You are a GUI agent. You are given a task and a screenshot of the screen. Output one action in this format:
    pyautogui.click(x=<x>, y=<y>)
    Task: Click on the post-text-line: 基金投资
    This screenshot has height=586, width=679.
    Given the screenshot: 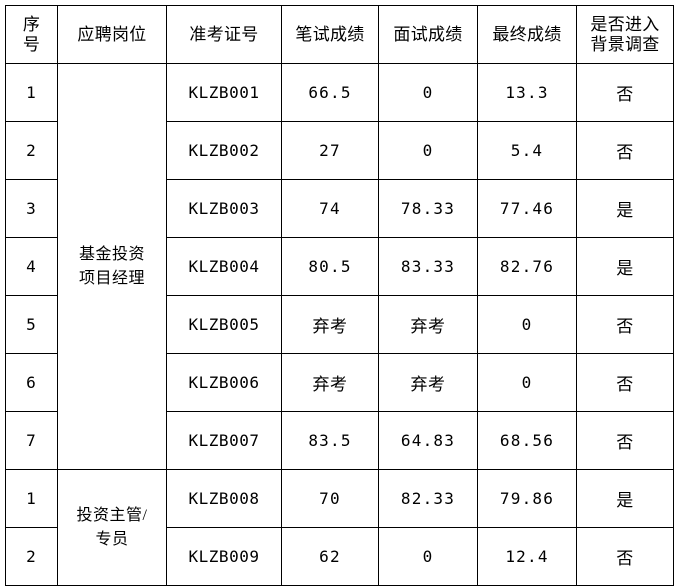 What is the action you would take?
    pyautogui.click(x=111, y=255)
    